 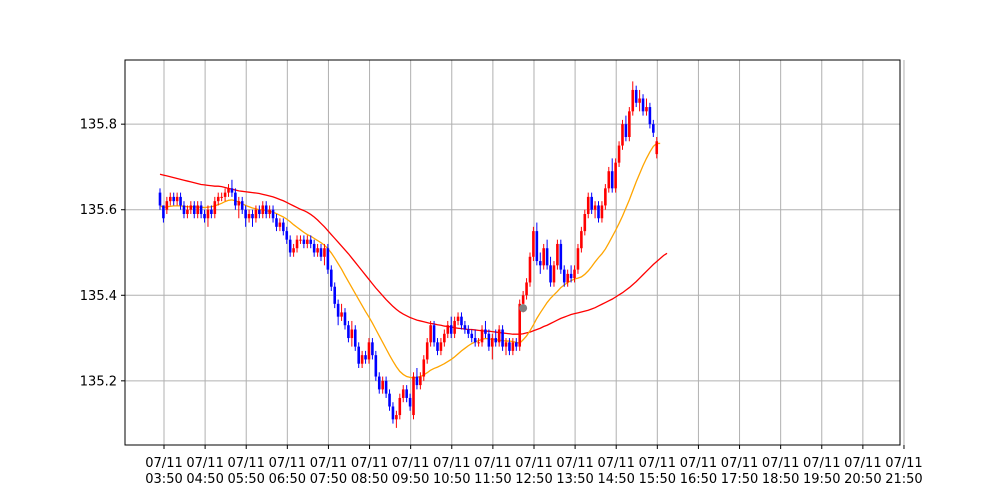 What do you see at coordinates (492, 479) in the screenshot?
I see `x-tick-label-time: 11:50` at bounding box center [492, 479].